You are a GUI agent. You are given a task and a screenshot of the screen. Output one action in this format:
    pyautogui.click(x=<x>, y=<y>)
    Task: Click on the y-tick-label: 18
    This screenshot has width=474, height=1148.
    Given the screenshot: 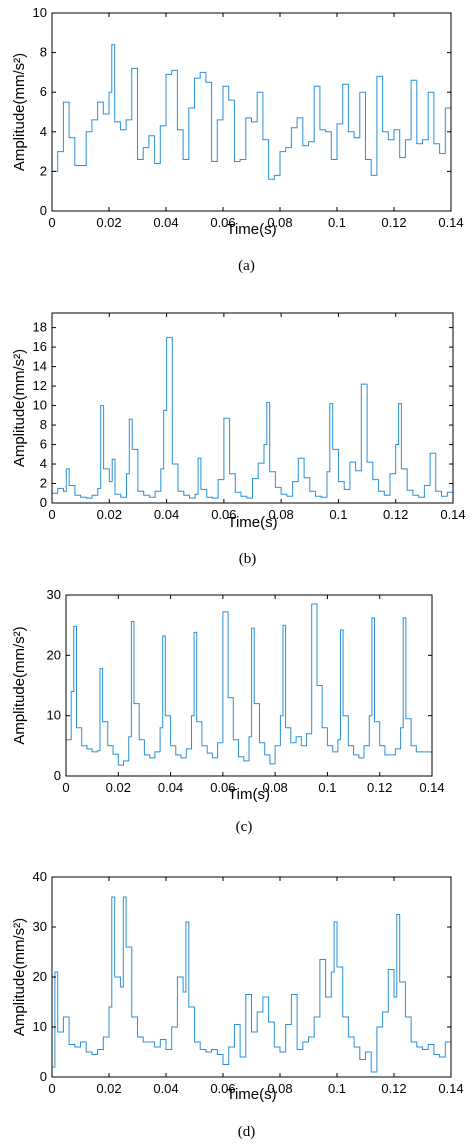 What is the action you would take?
    pyautogui.click(x=40, y=327)
    